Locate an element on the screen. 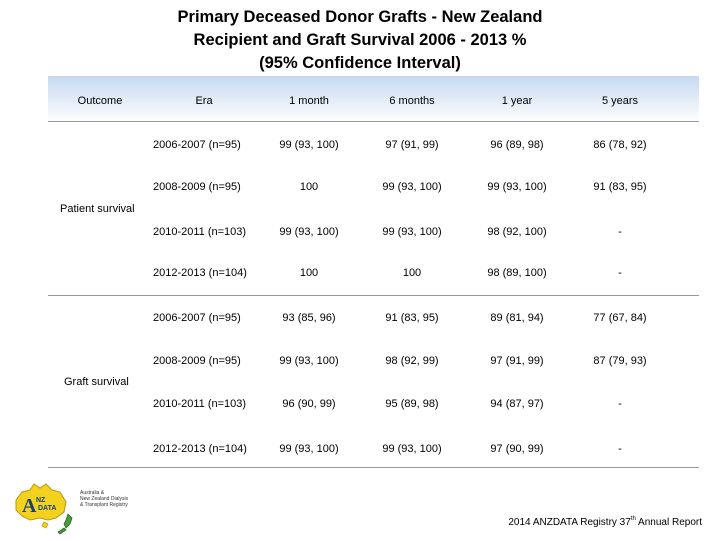 The width and height of the screenshot is (720, 541). table-header-band is located at coordinates (373, 99).